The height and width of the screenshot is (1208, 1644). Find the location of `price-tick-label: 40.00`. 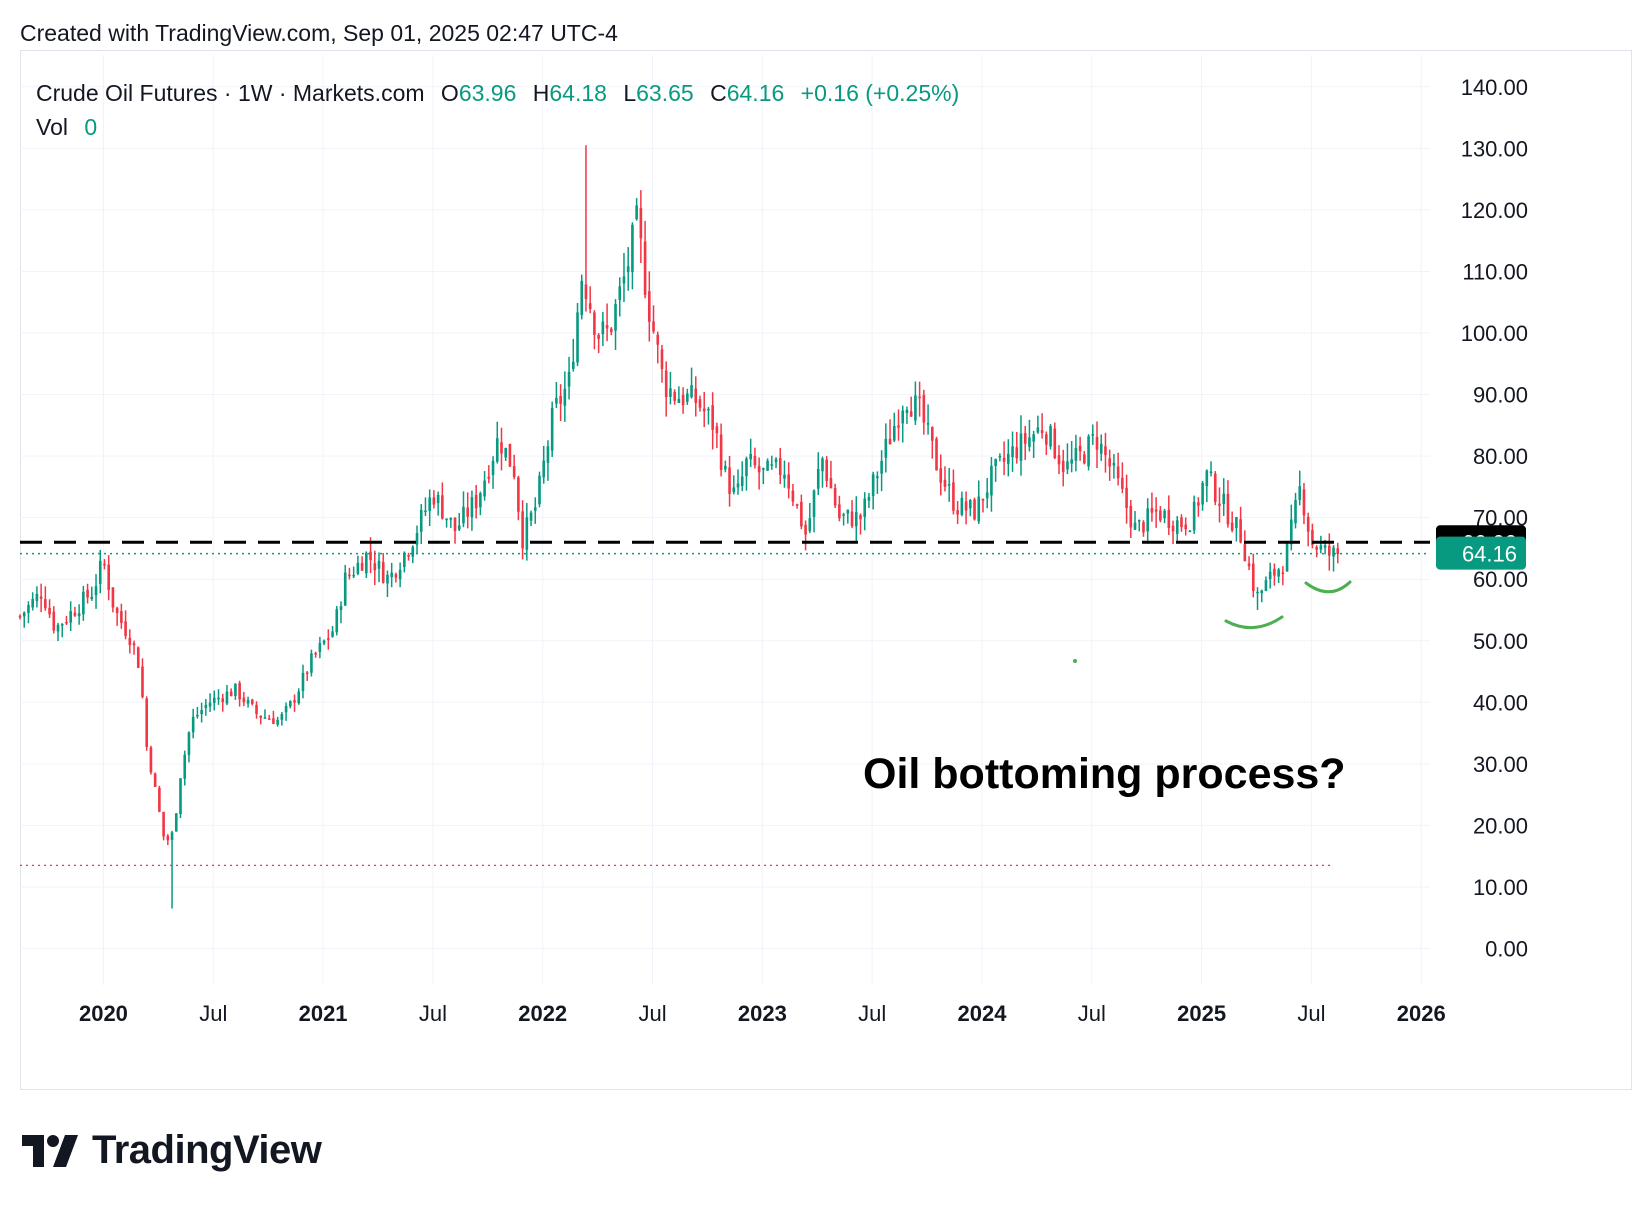

price-tick-label: 40.00 is located at coordinates (1500, 702).